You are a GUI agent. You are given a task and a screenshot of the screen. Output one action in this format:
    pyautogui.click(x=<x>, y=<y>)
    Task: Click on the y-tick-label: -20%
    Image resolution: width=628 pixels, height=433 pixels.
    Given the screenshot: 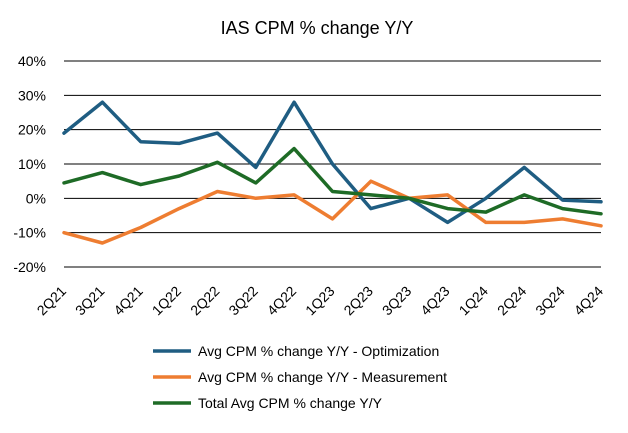 What is the action you would take?
    pyautogui.click(x=29, y=267)
    